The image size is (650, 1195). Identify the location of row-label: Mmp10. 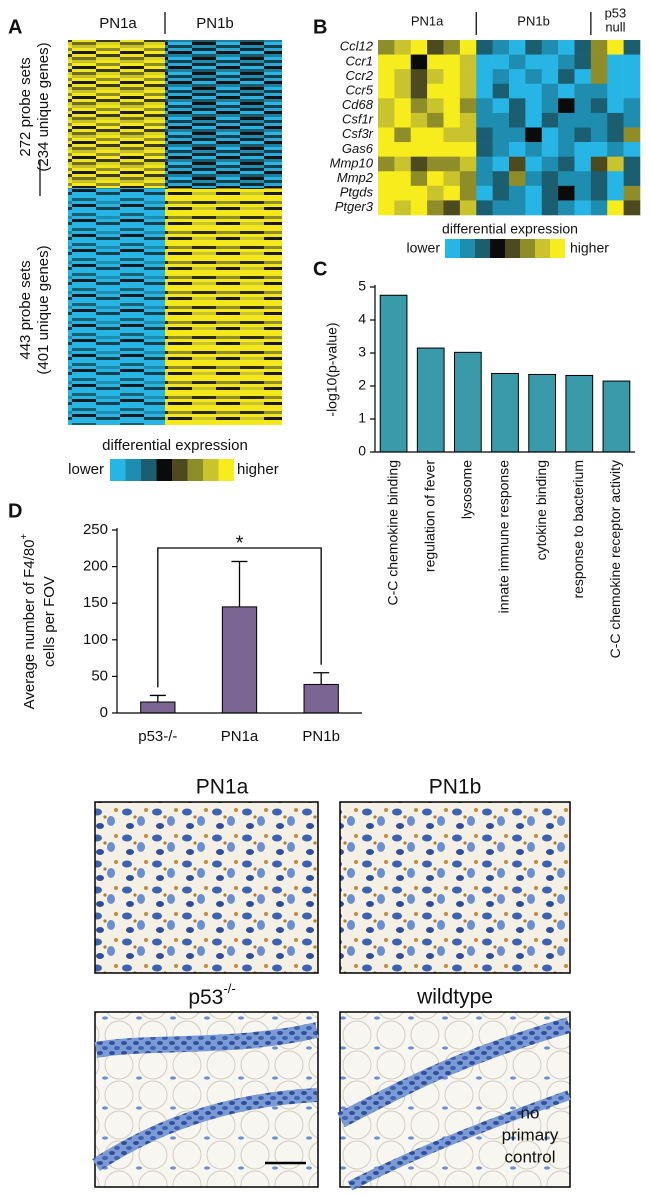
(352, 162).